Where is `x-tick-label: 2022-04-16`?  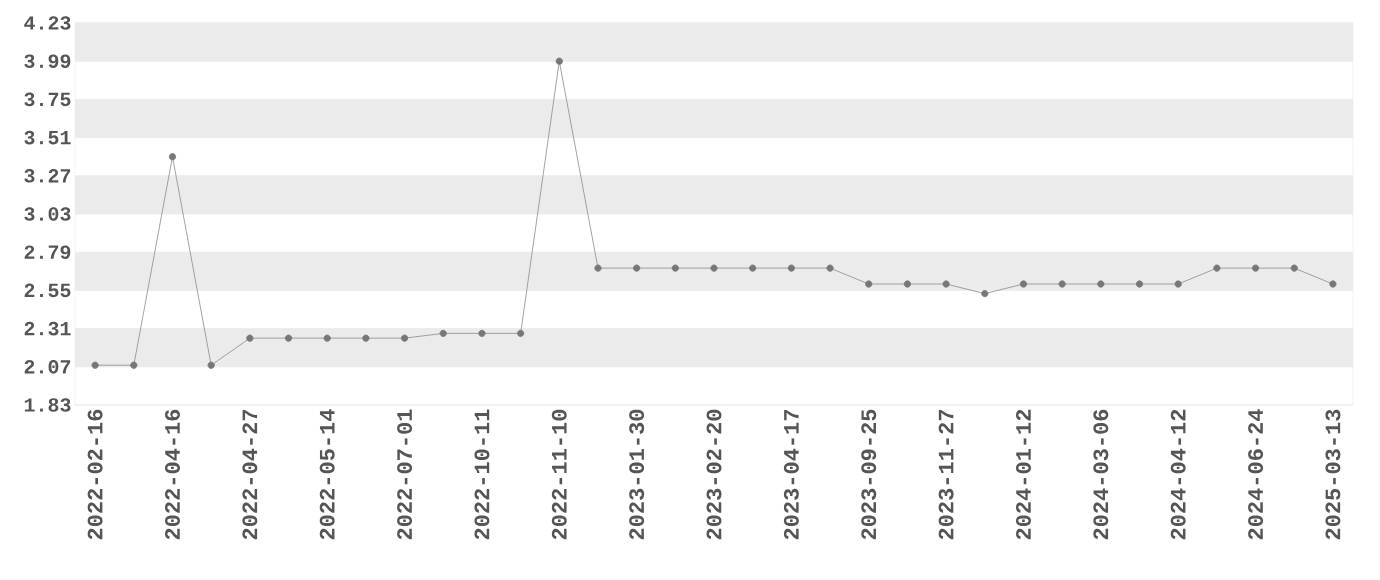
x-tick-label: 2022-04-16 is located at coordinates (172, 474).